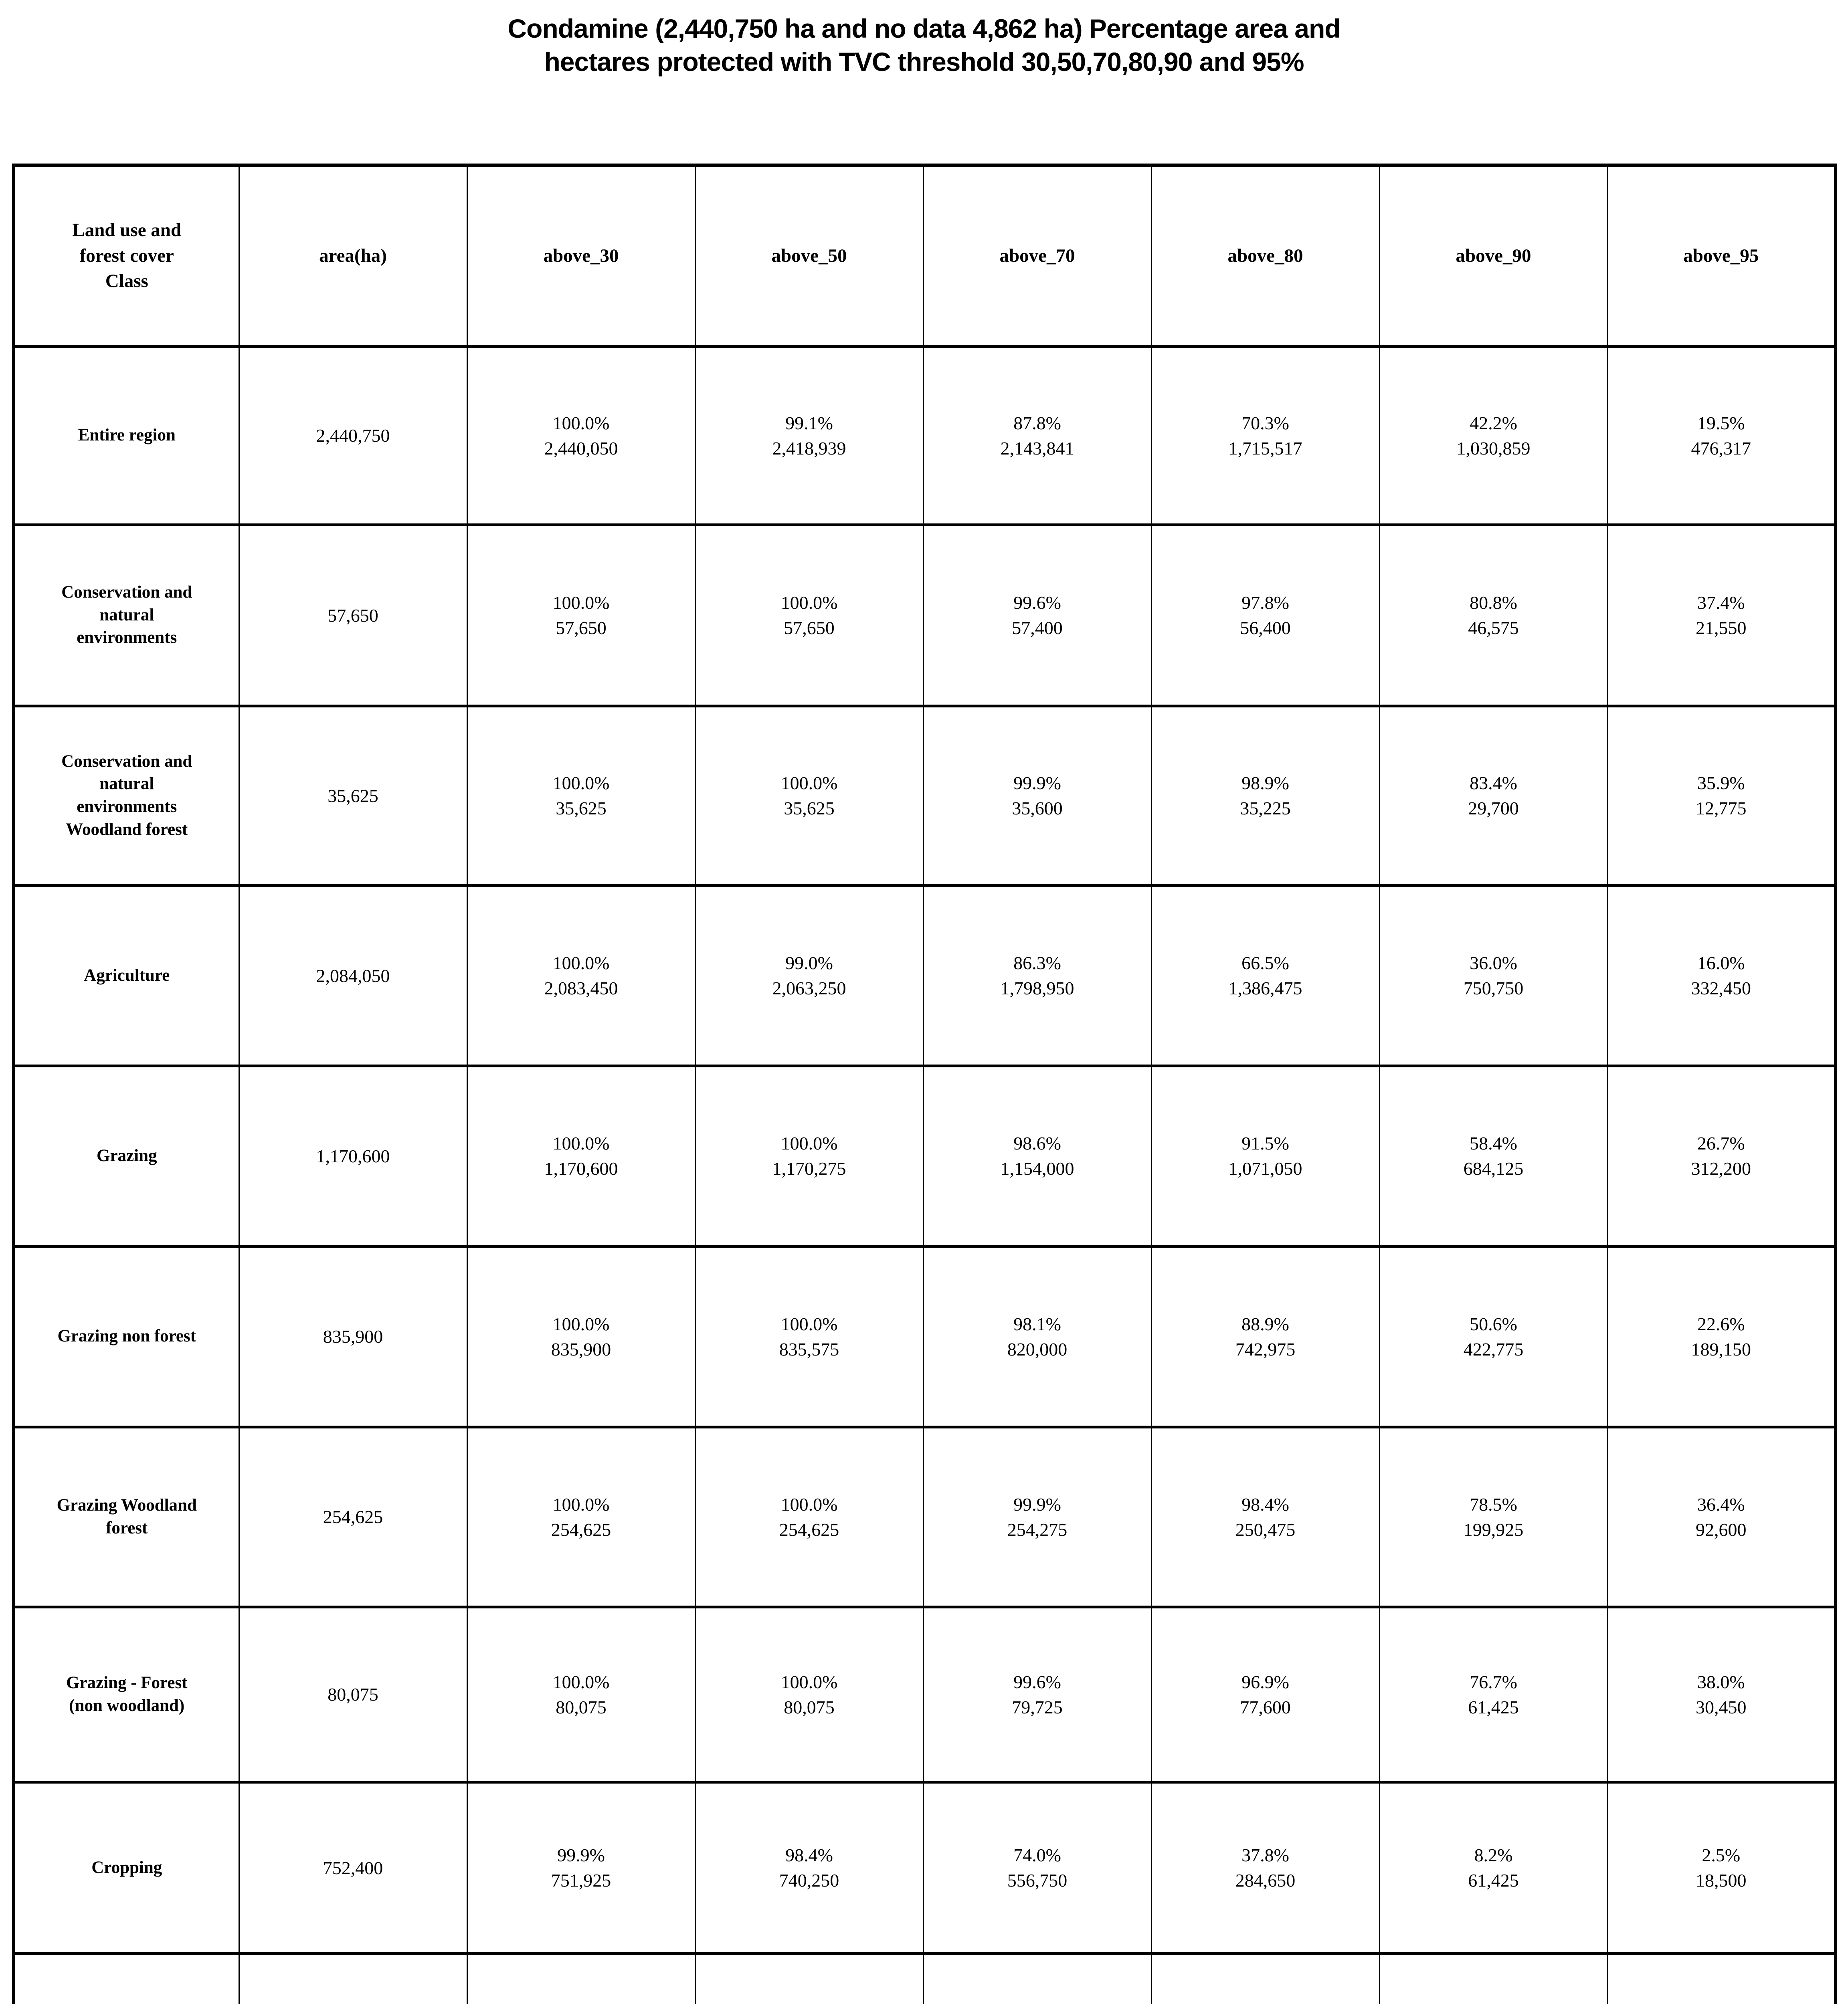  Describe the element at coordinates (1265, 1336) in the screenshot. I see `threshold-cell: 88.9% 742,975` at that location.